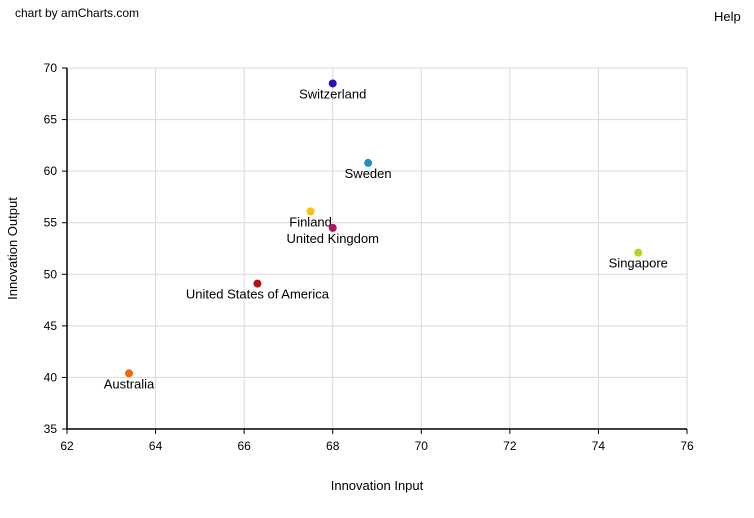 Image resolution: width=754 pixels, height=518 pixels. I want to click on x-tick-label: 74, so click(599, 446).